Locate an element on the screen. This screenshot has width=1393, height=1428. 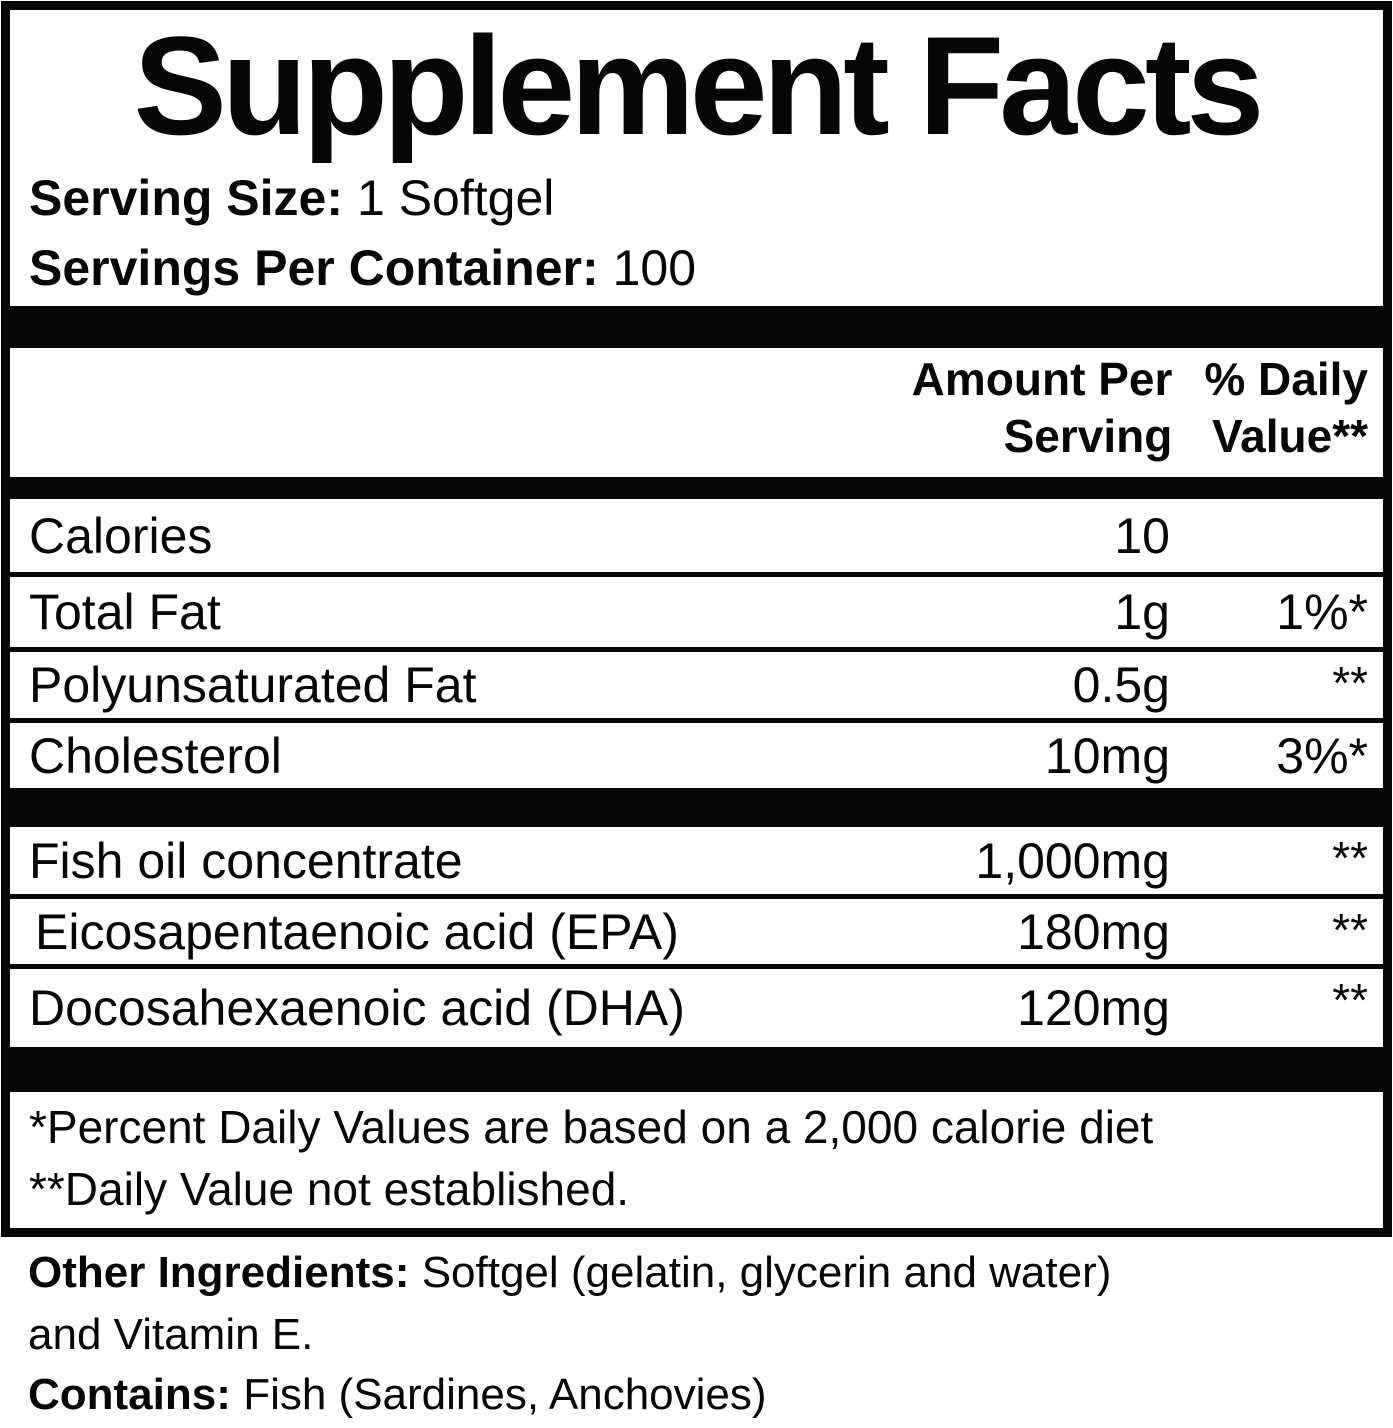
nutrient-name: Calories is located at coordinates (121, 535).